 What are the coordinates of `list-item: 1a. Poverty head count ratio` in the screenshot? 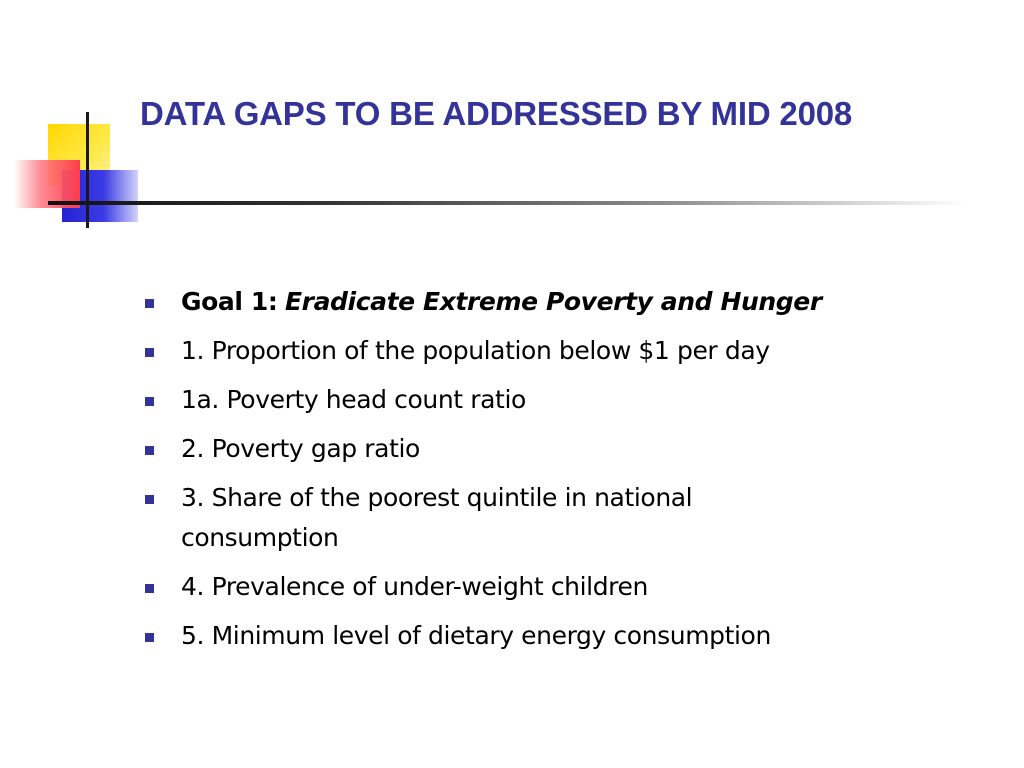 It's located at (575, 400).